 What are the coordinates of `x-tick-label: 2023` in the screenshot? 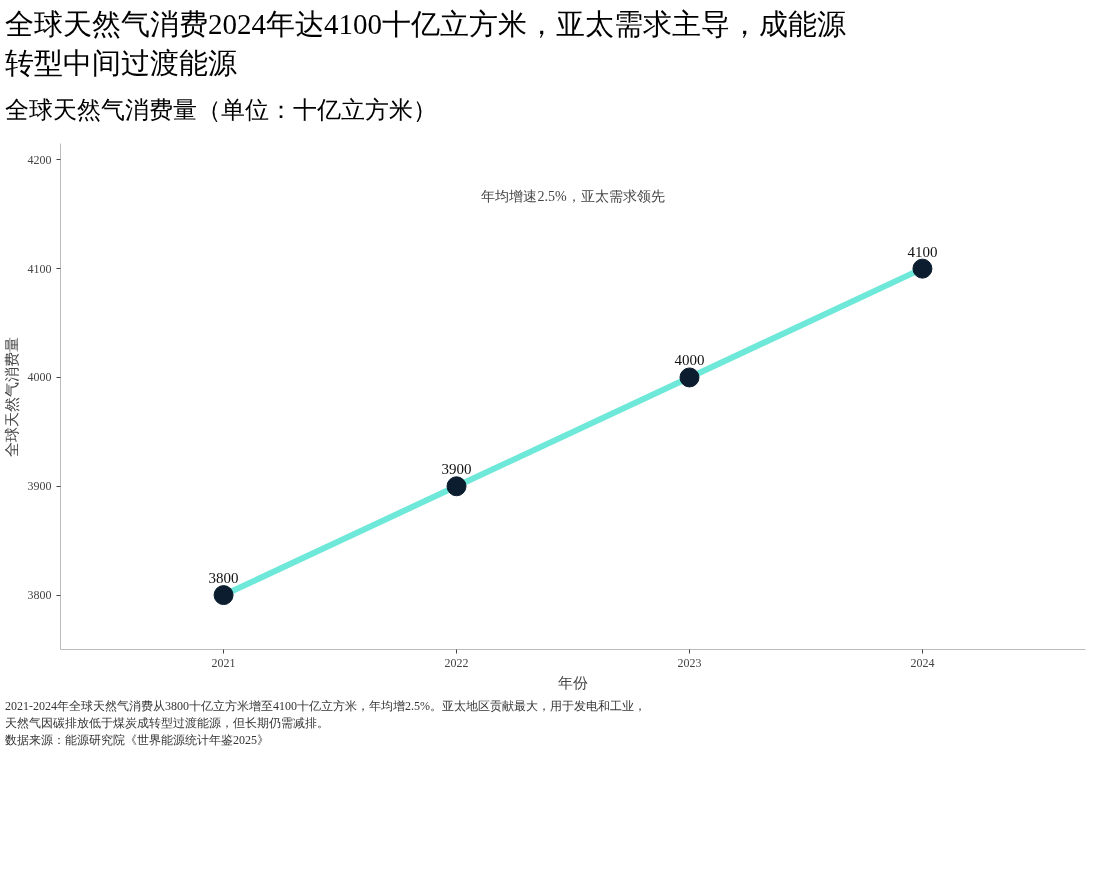 It's located at (689, 662).